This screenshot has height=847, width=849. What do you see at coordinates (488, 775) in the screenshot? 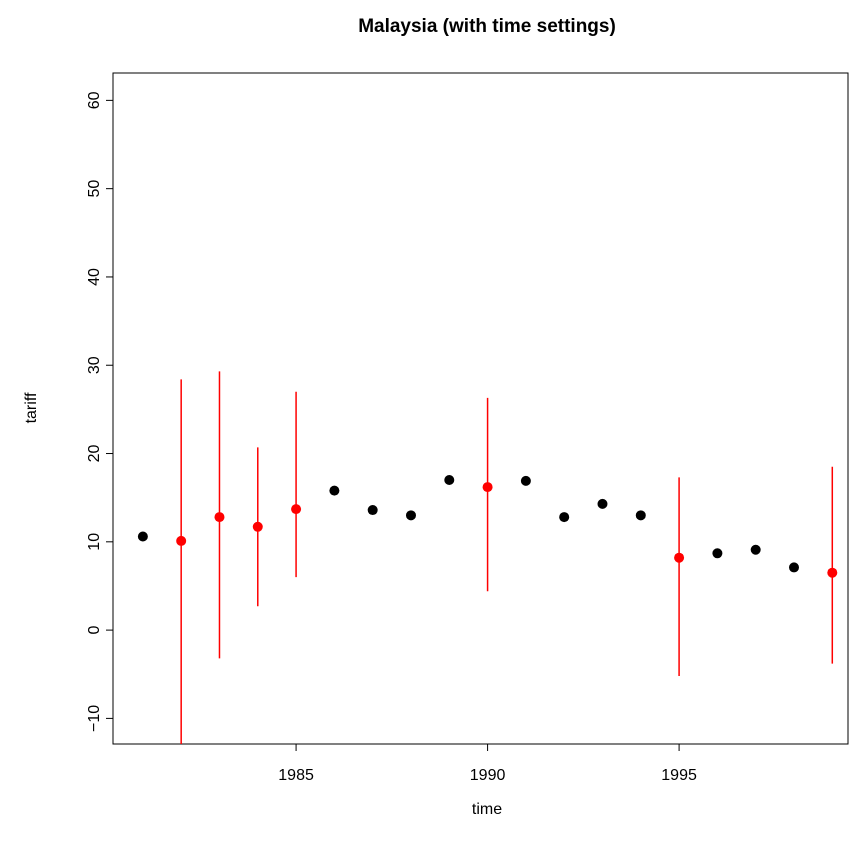
I see `x-tick-label: 1990` at bounding box center [488, 775].